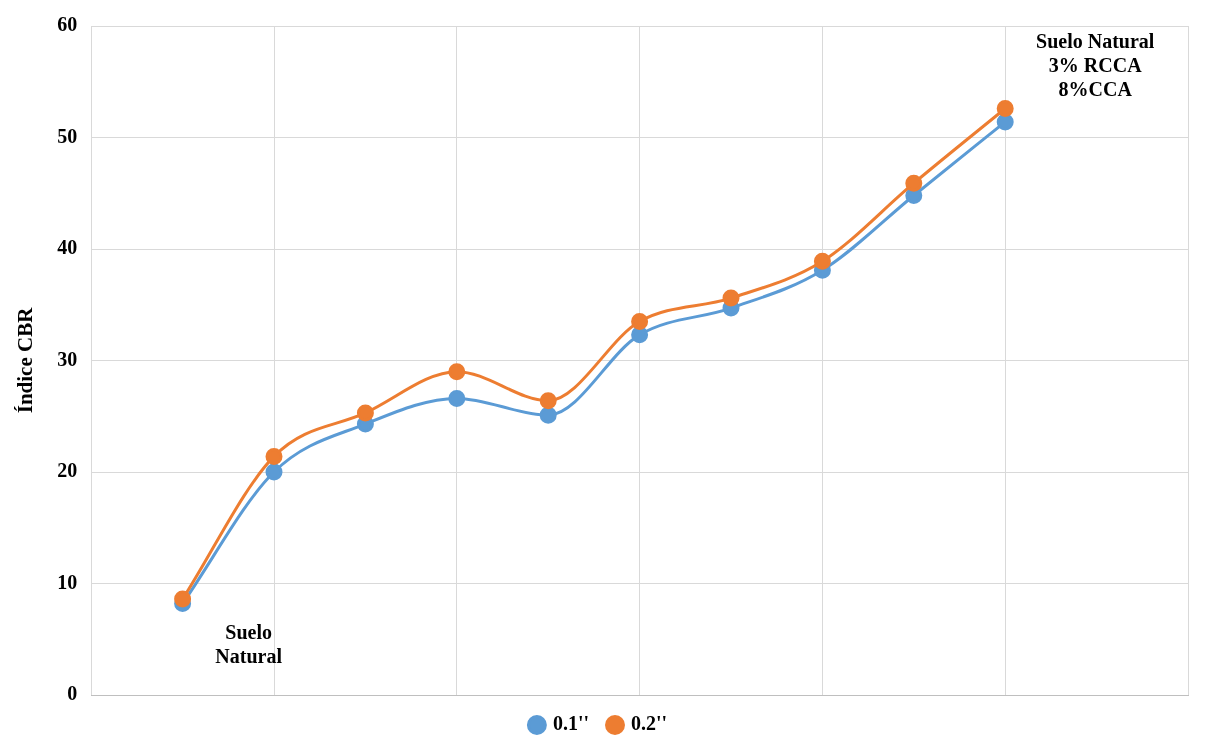  Describe the element at coordinates (571, 723) in the screenshot. I see `legend-label: 0.1''` at that location.